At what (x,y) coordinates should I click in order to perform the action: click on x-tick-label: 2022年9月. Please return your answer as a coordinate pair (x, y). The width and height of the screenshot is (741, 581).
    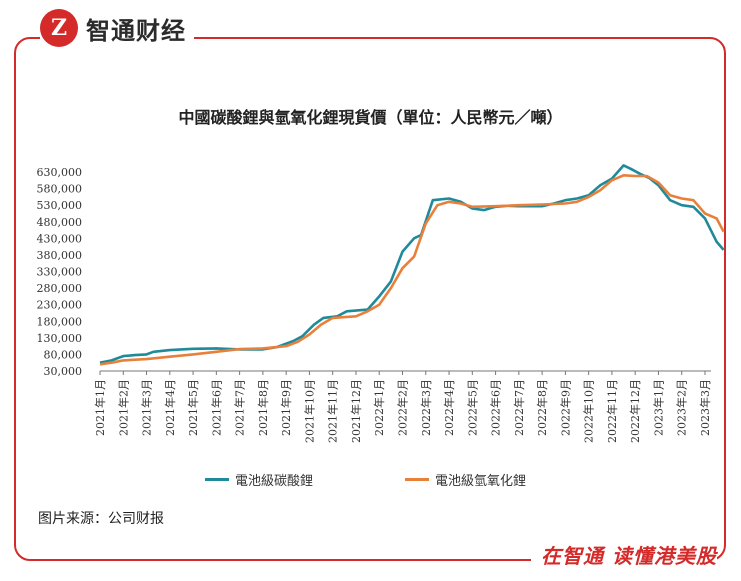
    Looking at the image, I should click on (565, 407).